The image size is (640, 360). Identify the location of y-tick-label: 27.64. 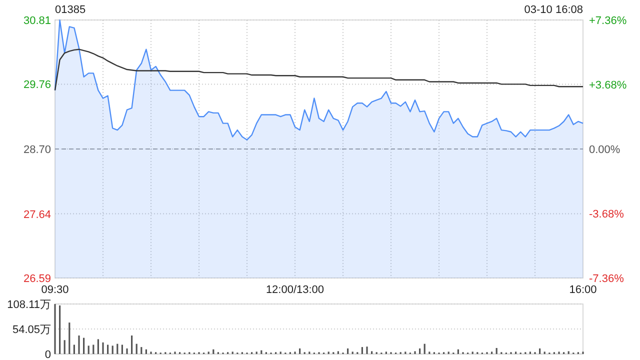
(37, 214).